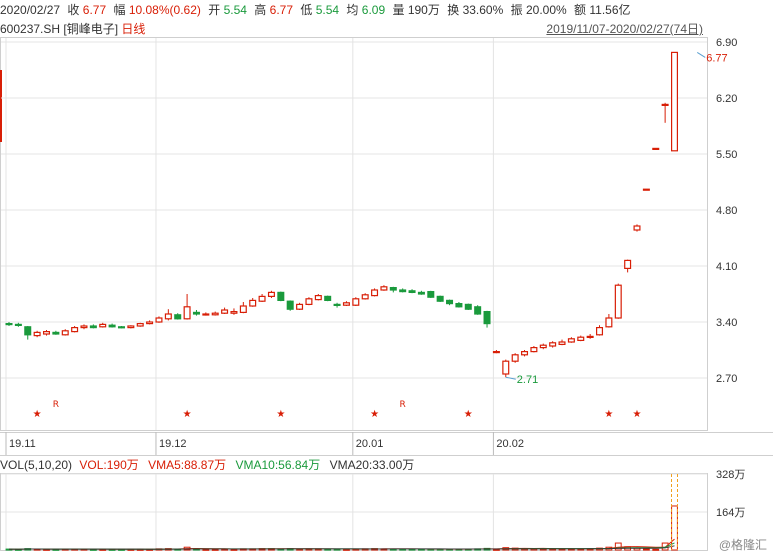 This screenshot has height=555, width=773. Describe the element at coordinates (730, 513) in the screenshot. I see `volume-tick-label: 164万` at that location.